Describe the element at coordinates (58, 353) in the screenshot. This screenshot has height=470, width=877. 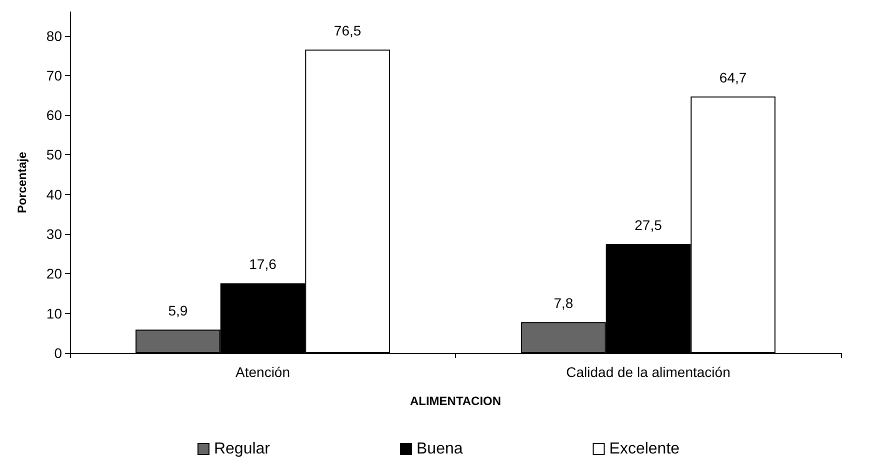
I see `y-tick-label: 0` at that location.